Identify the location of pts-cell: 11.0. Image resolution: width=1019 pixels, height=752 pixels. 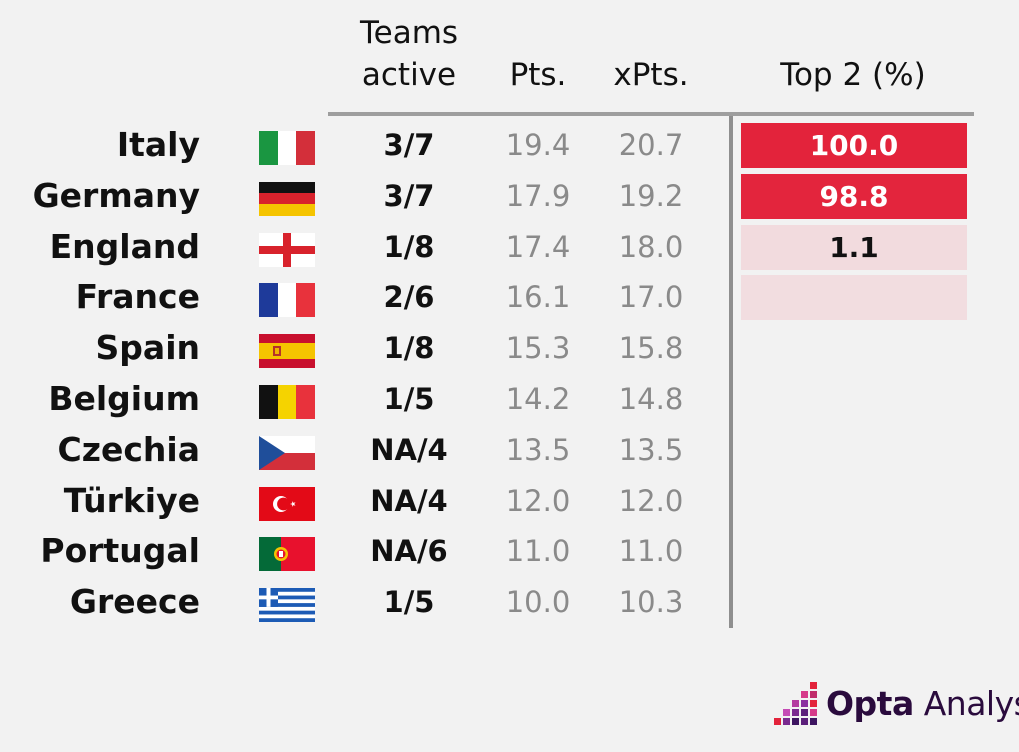
(538, 551).